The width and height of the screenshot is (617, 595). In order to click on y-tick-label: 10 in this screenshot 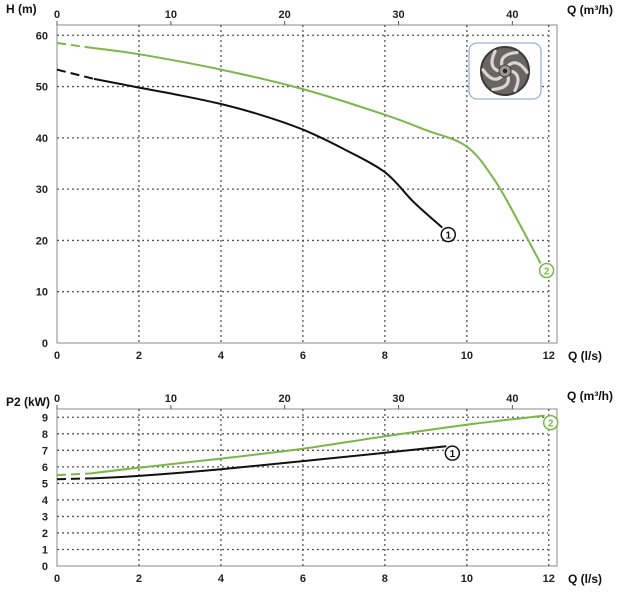, I will do `click(42, 293)`.